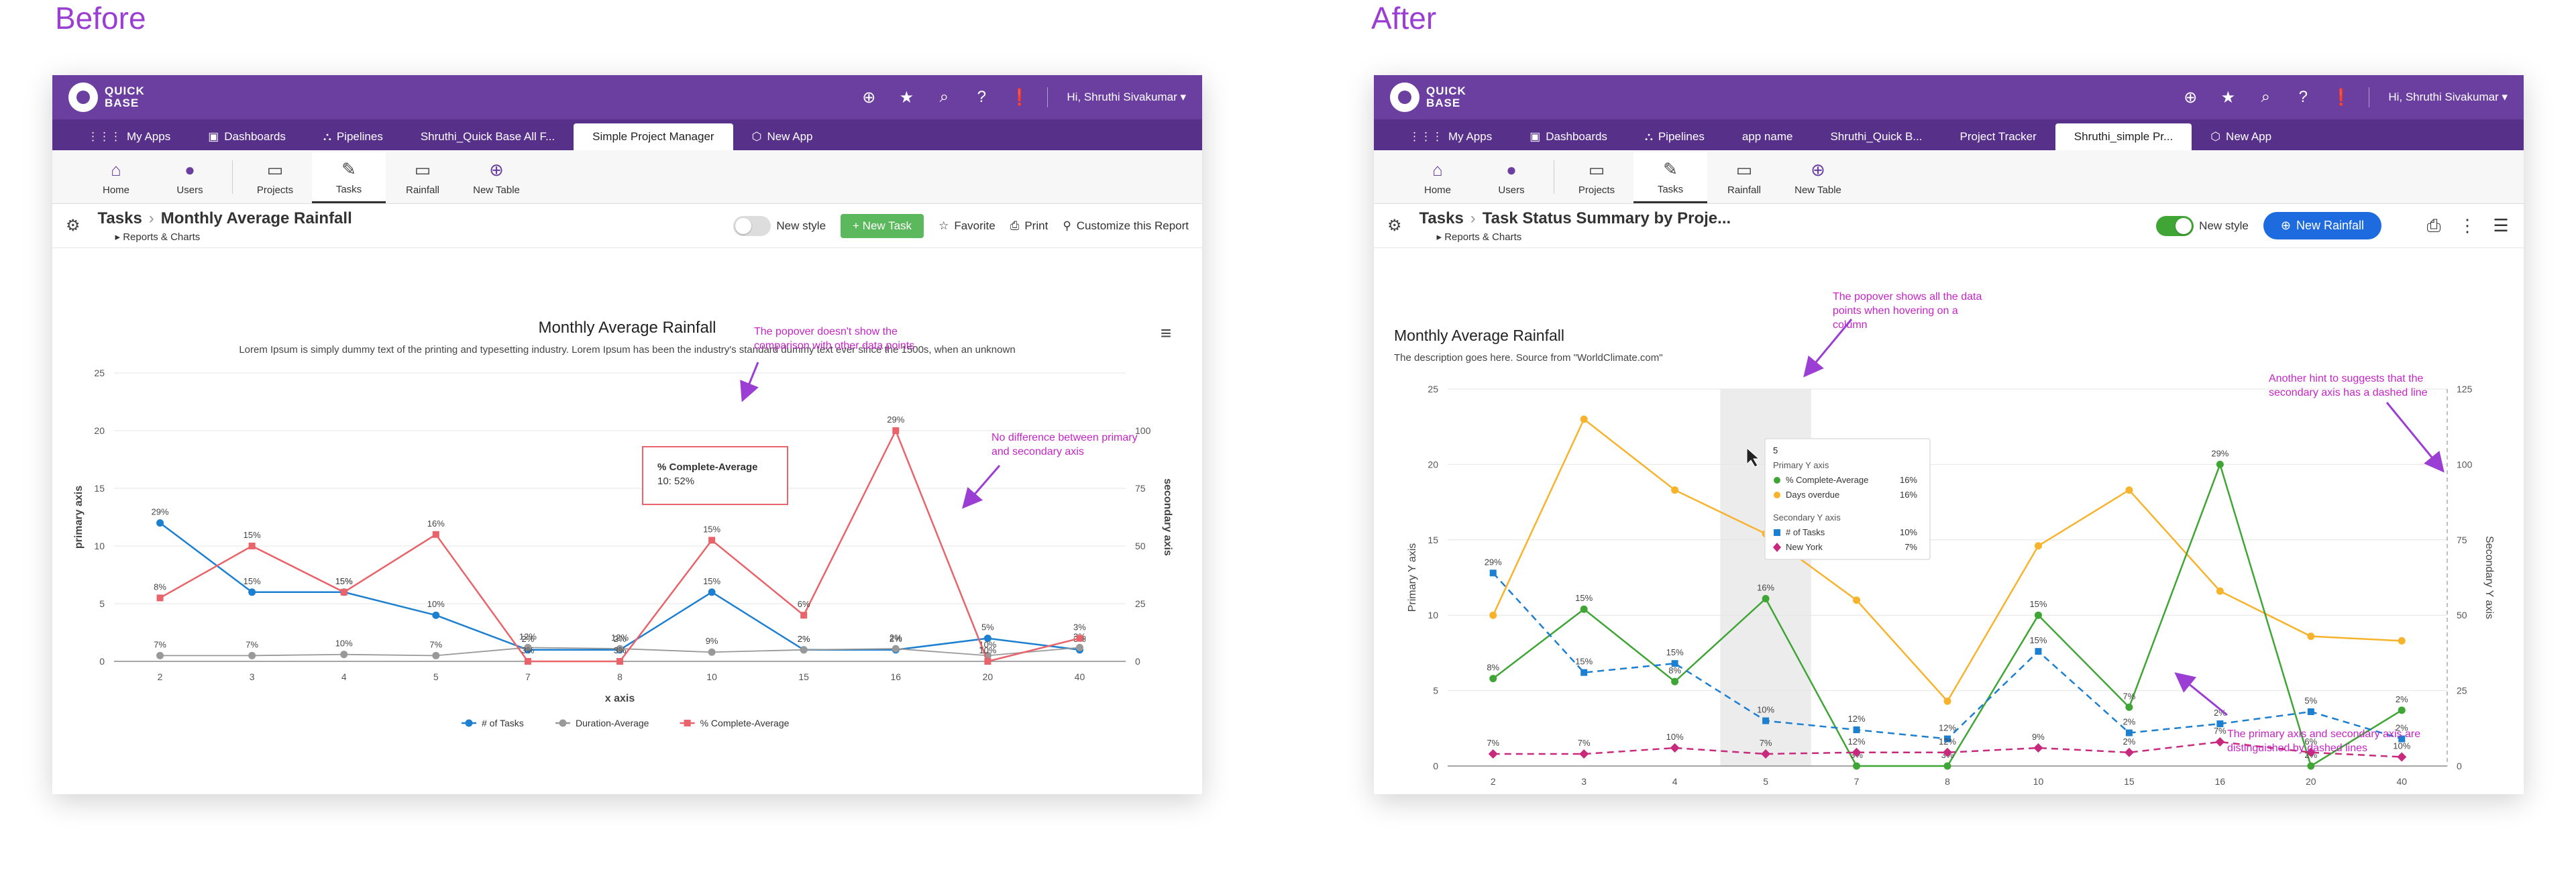  I want to click on new-rainfall-button: ⊕ New Rainfall, so click(2322, 225).